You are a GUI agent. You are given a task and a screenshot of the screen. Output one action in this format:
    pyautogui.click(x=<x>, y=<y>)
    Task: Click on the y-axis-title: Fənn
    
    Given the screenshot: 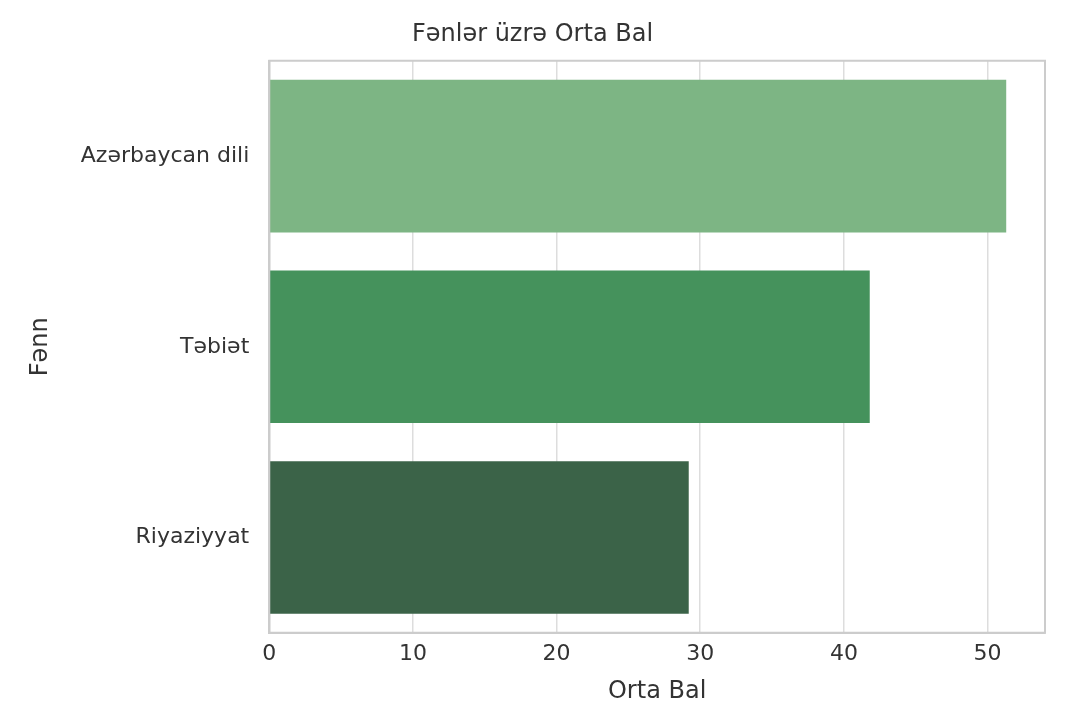 What is the action you would take?
    pyautogui.click(x=38, y=347)
    